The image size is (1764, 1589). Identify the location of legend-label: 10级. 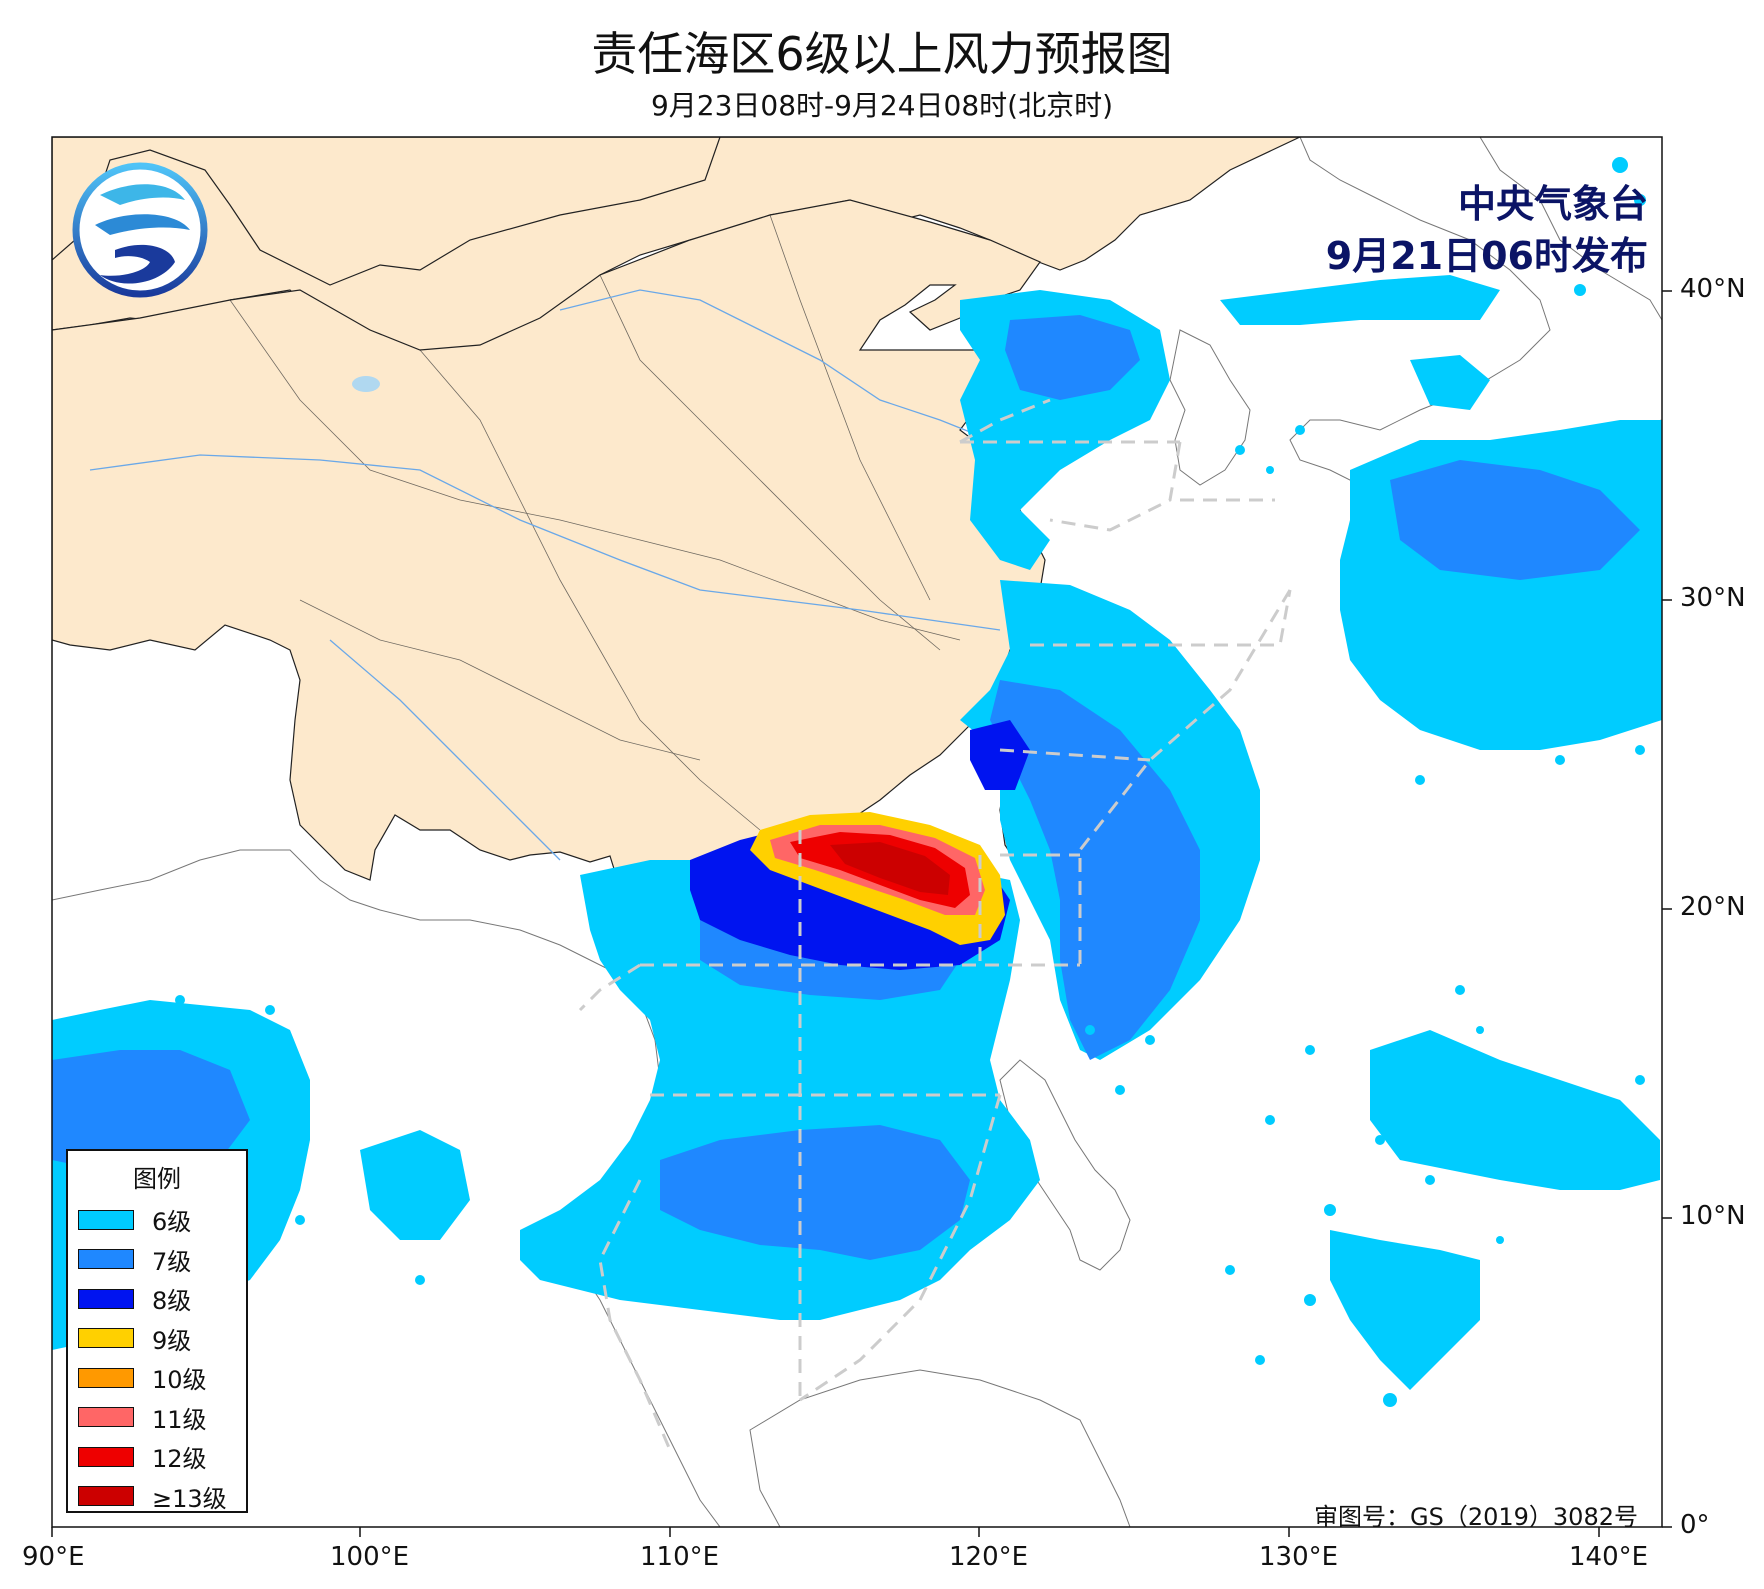
(179, 1380).